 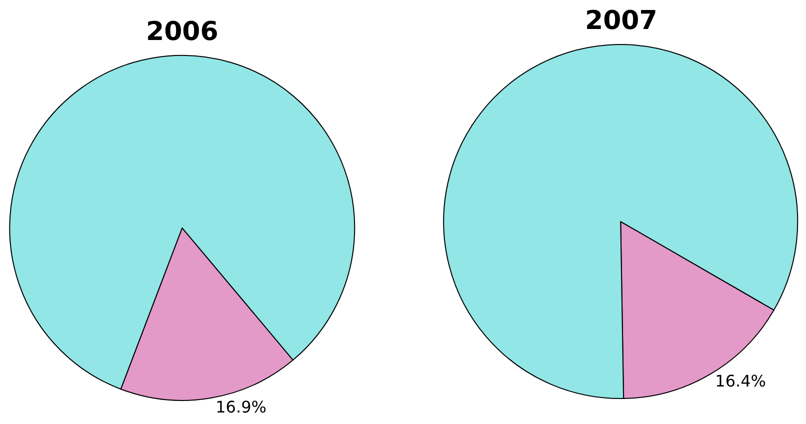 I want to click on data-label: 16.4%, so click(x=740, y=381).